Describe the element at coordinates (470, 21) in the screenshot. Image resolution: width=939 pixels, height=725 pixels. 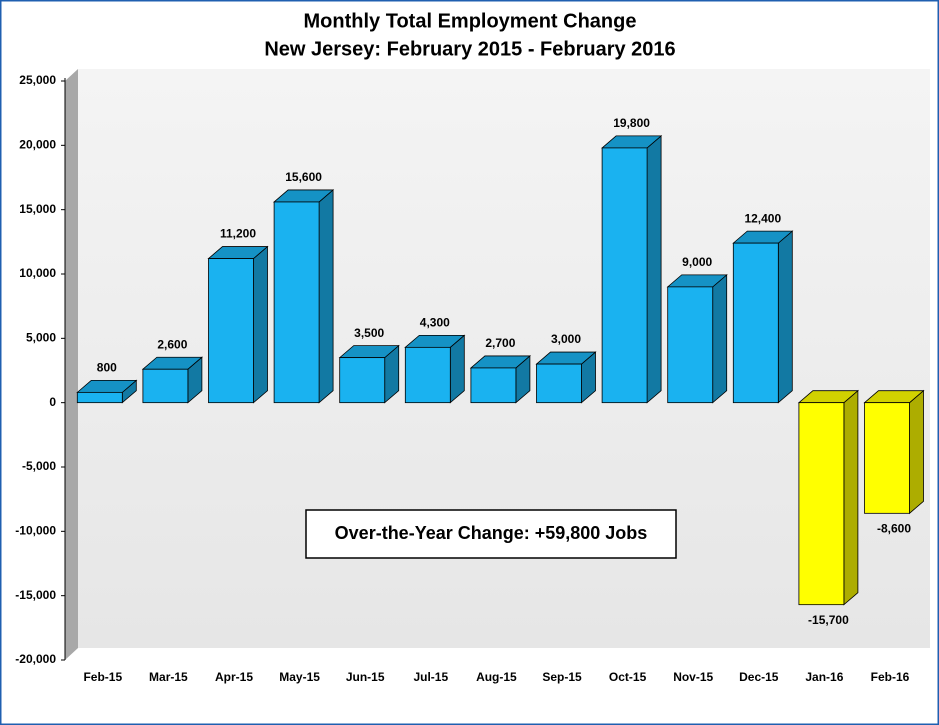
I see `chart-title: Monthly Total Employment Change` at that location.